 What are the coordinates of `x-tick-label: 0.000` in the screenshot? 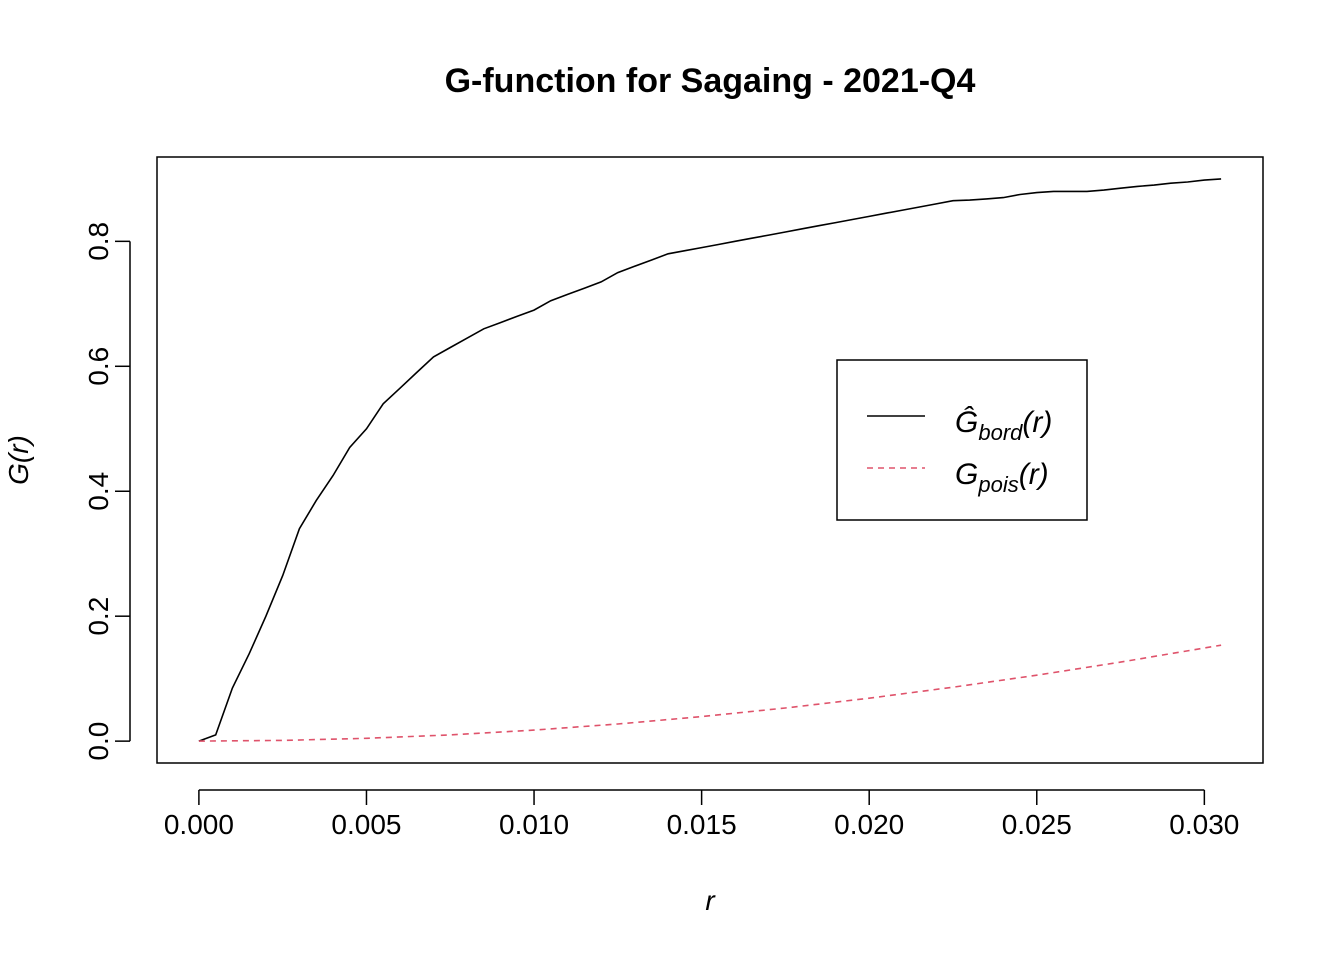 It's located at (199, 824).